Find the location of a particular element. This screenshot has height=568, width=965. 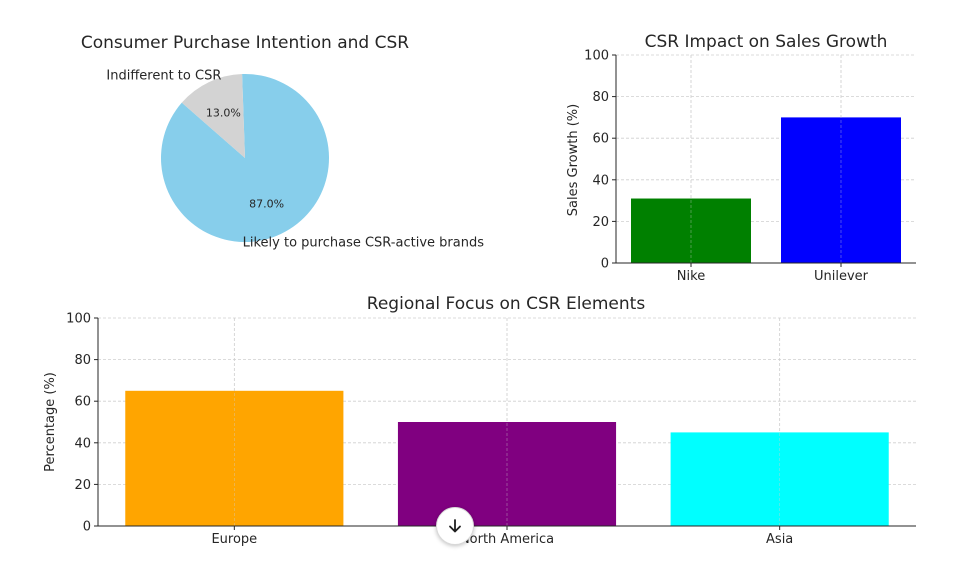

arrow-down-icon is located at coordinates (455, 526).